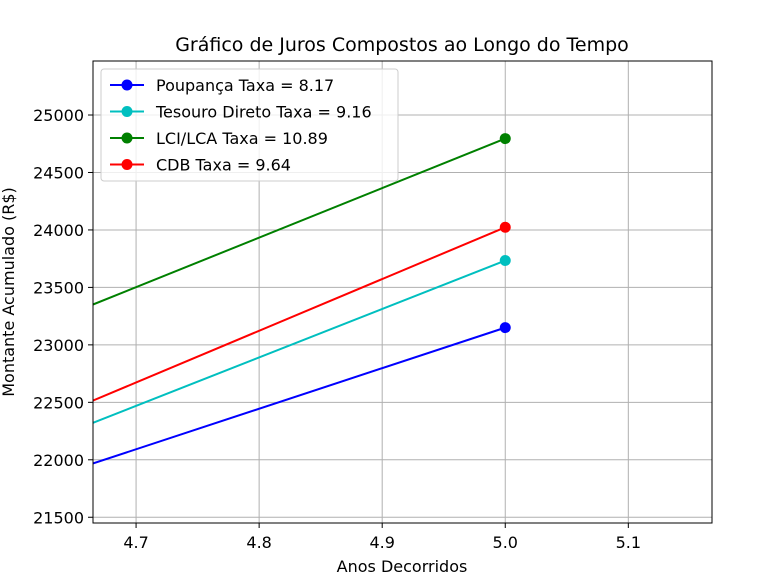 The image size is (775, 573). I want to click on y-tick-label: 23000, so click(58, 345).